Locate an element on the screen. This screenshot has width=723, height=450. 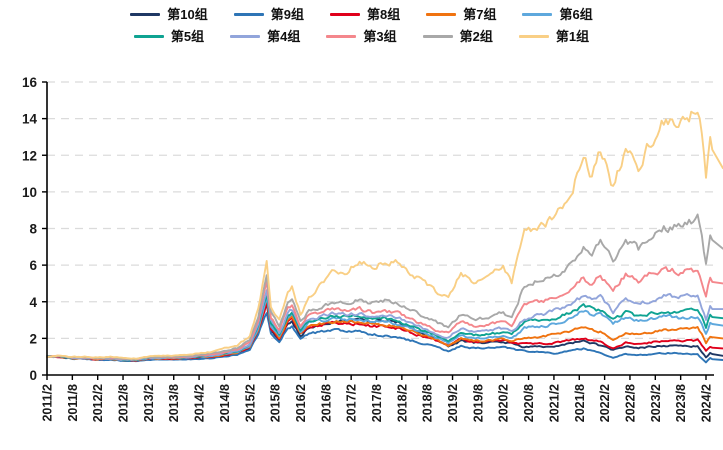
x-tick-label: 2013/2 is located at coordinates (149, 403).